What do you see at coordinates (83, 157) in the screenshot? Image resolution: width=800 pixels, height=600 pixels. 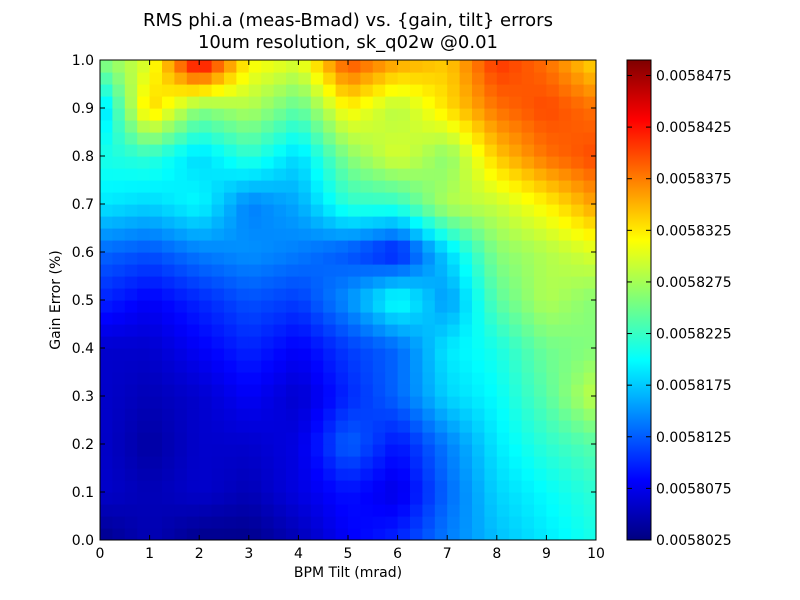 I see `y-tick-label: 0.8` at bounding box center [83, 157].